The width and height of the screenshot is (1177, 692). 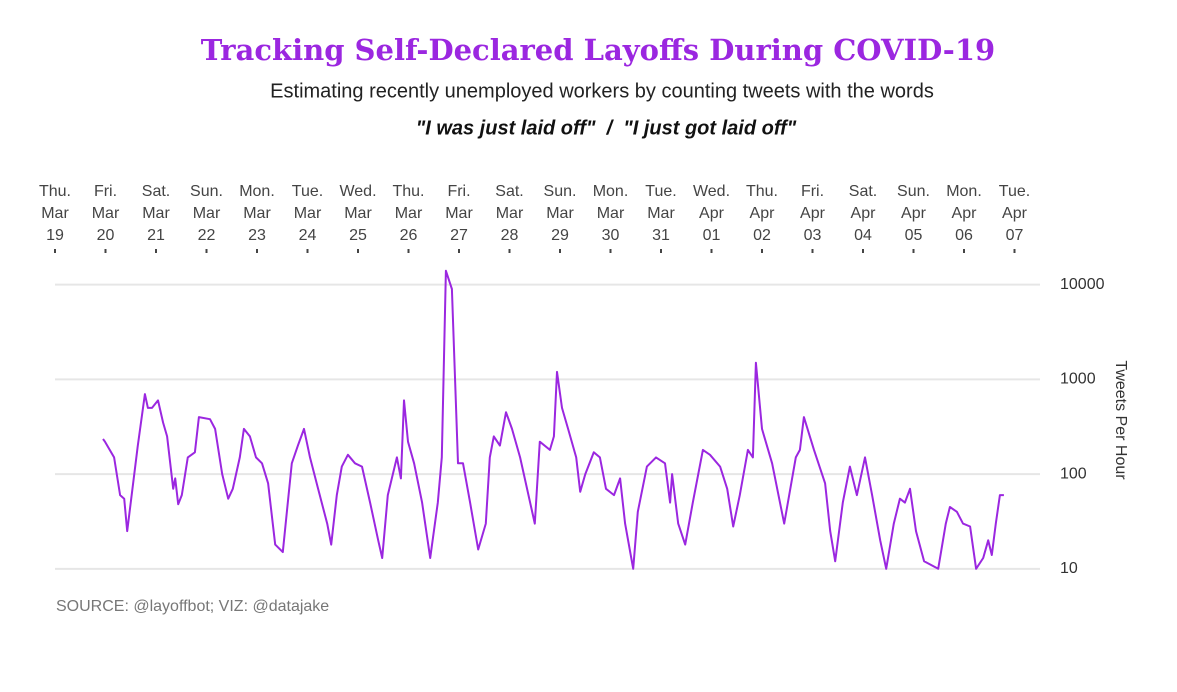 What do you see at coordinates (661, 235) in the screenshot?
I see `x-tick-label: 31` at bounding box center [661, 235].